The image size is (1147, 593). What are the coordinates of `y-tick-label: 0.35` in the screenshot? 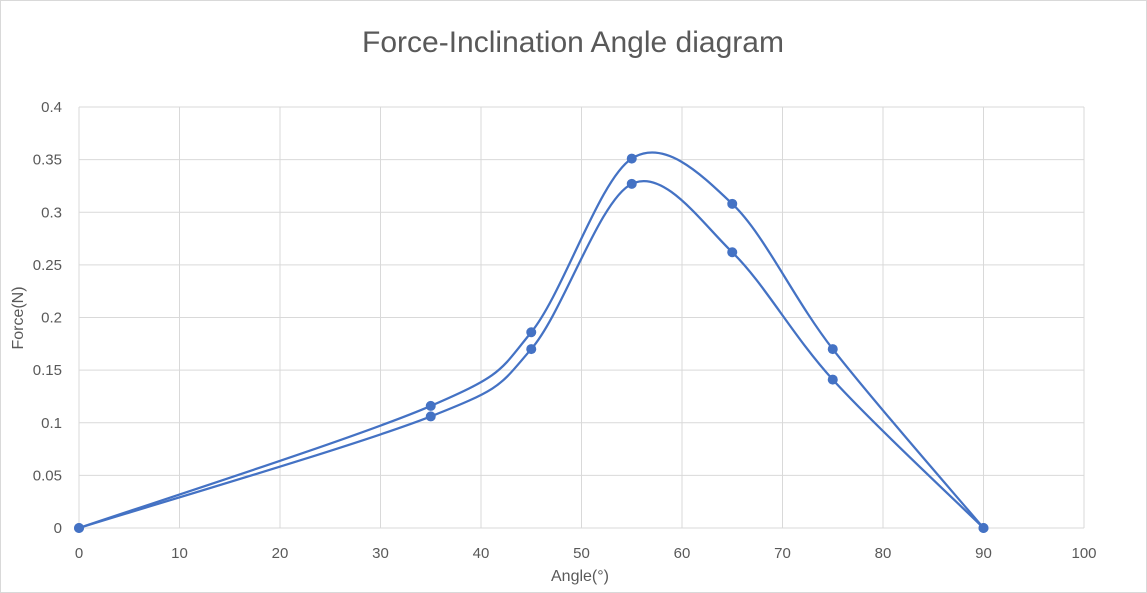 It's located at (47, 160).